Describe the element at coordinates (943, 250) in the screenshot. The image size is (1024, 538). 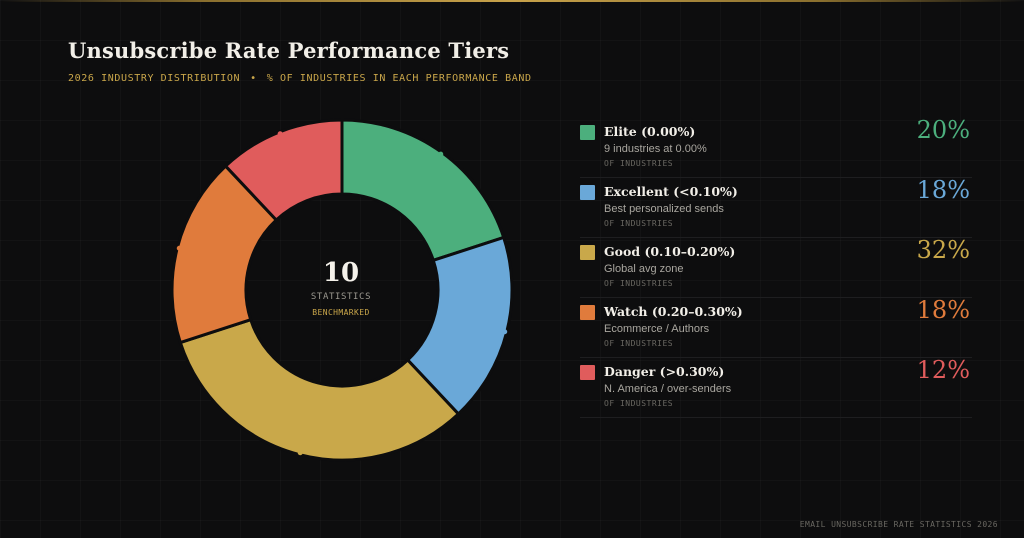
I see `legend-pct: 32%` at that location.